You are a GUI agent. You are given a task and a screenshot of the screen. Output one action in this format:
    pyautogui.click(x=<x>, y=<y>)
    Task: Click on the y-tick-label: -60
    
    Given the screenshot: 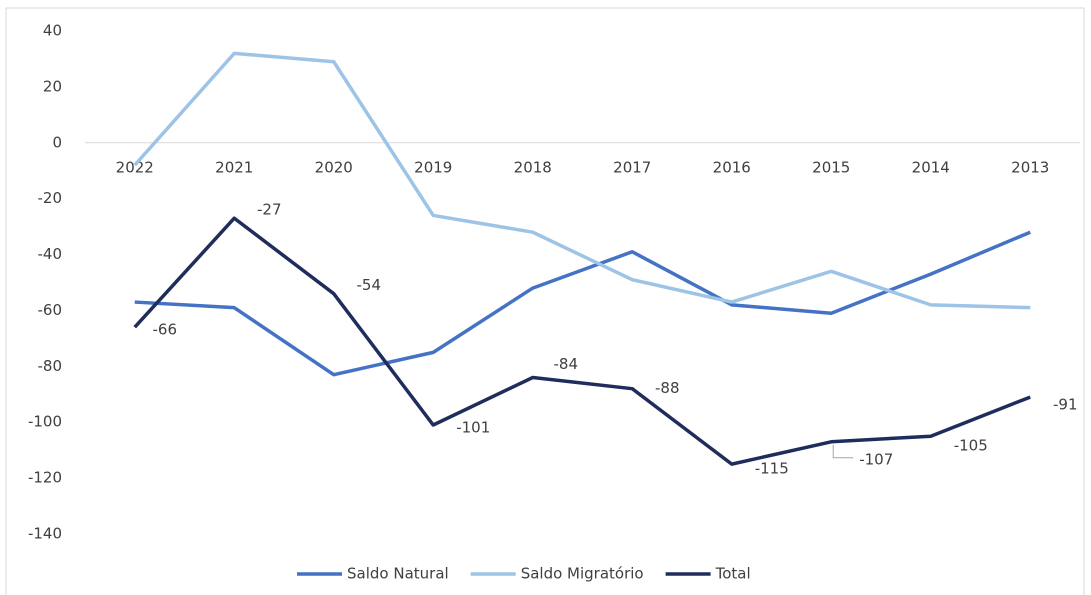 What is the action you would take?
    pyautogui.click(x=50, y=310)
    